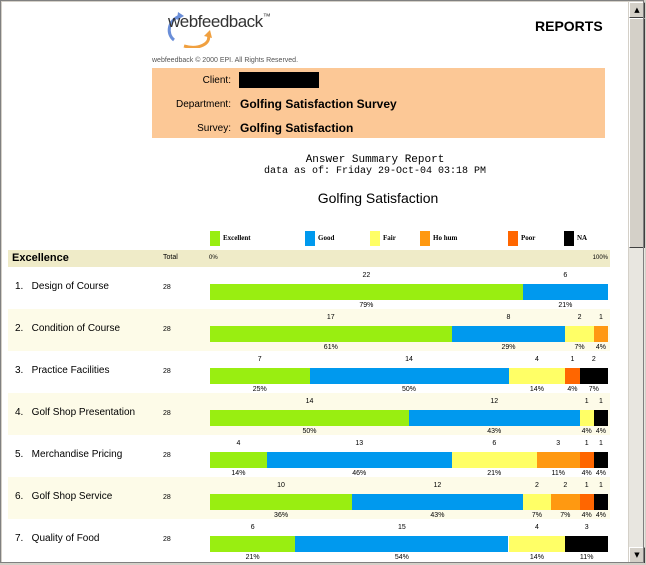  Describe the element at coordinates (425, 238) in the screenshot. I see `legend-swatch-ho-hum` at that location.